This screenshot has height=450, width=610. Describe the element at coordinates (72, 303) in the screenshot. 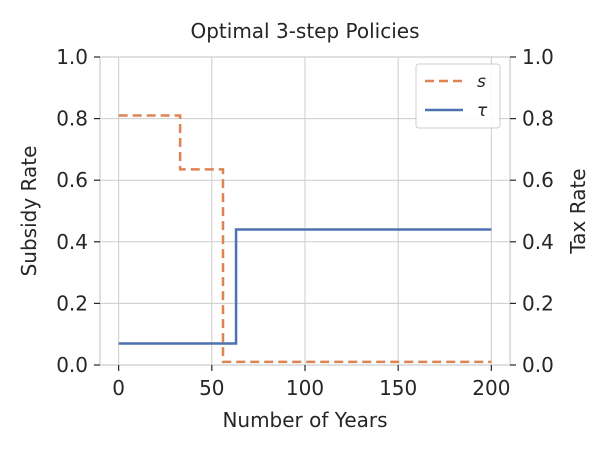

I see `y-tick-label-left: 0.2` at that location.